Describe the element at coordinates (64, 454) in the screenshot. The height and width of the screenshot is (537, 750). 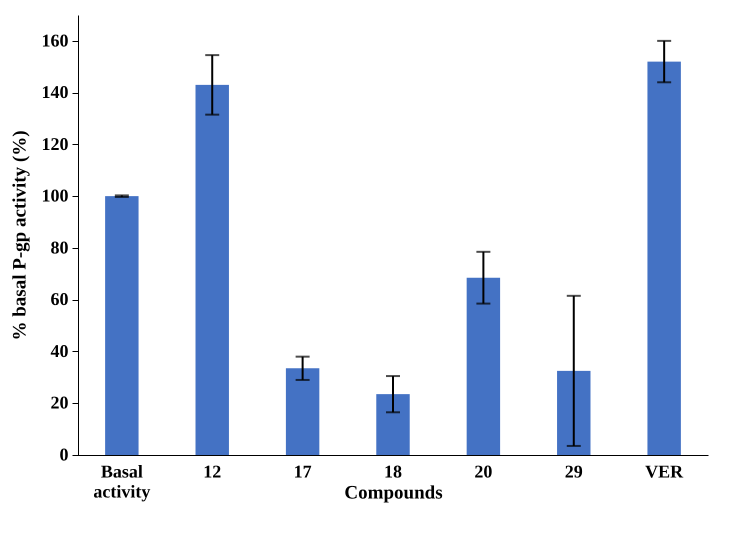
I see `y-tick-label: 0` at that location.